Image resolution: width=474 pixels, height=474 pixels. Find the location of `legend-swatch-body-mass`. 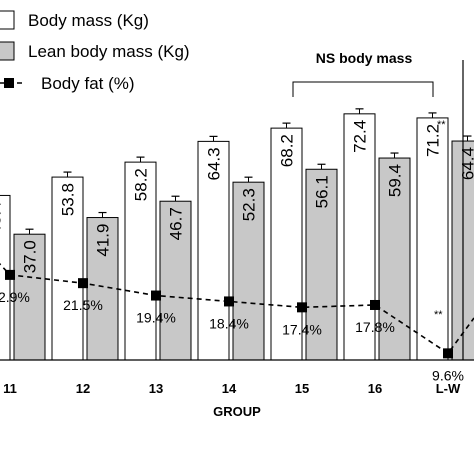

legend-swatch-body-mass is located at coordinates (7, 20).